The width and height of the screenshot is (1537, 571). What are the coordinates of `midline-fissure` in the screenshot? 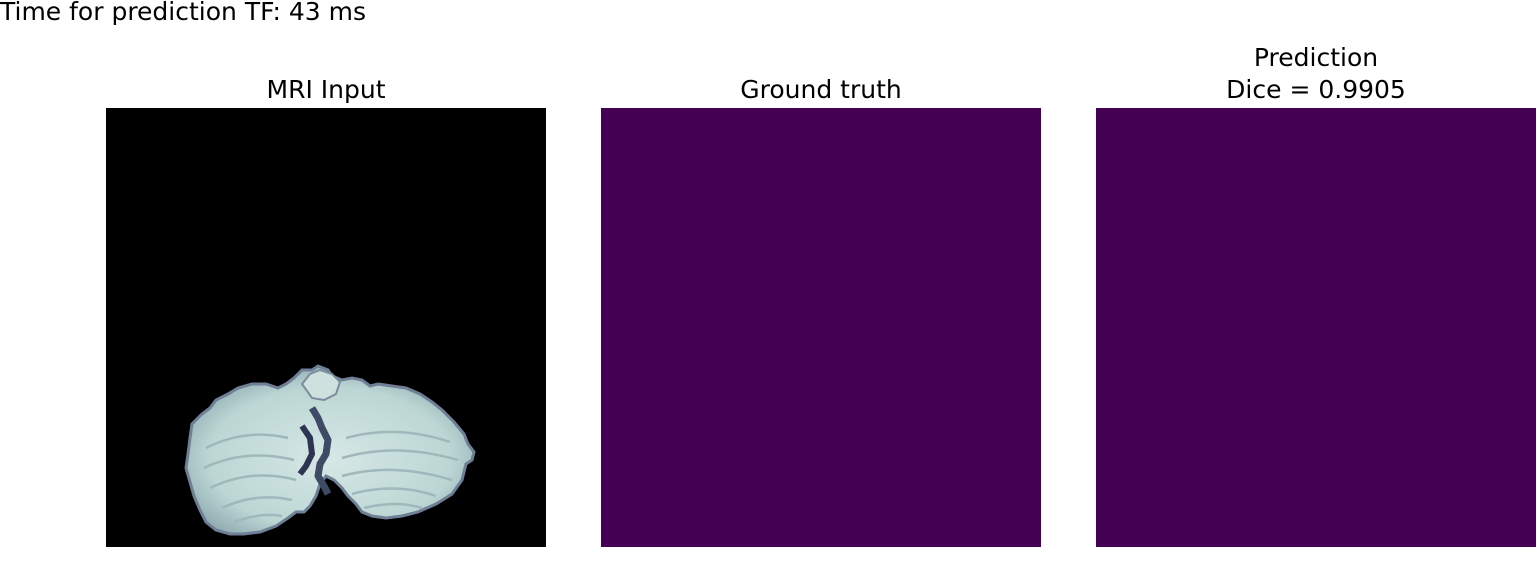 It's located at (320, 451).